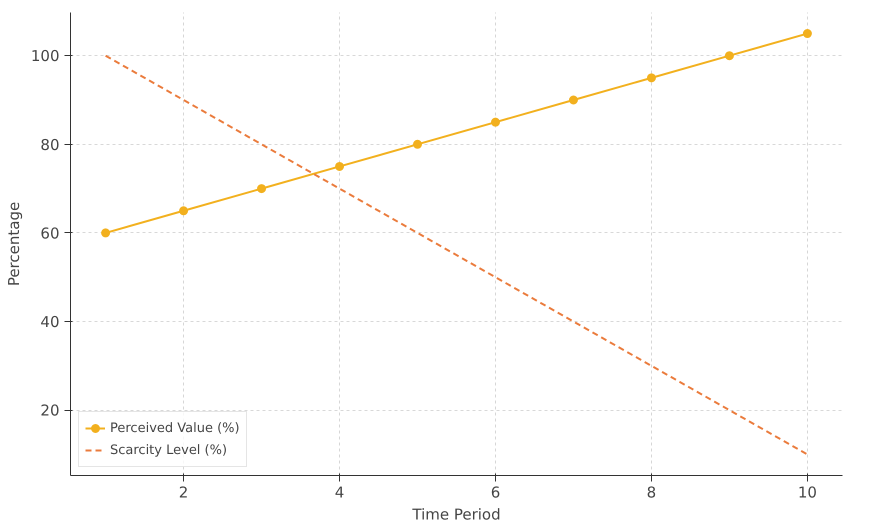 Image resolution: width=872 pixels, height=531 pixels. What do you see at coordinates (175, 428) in the screenshot?
I see `legend-label: Perceived Value (%)` at bounding box center [175, 428].